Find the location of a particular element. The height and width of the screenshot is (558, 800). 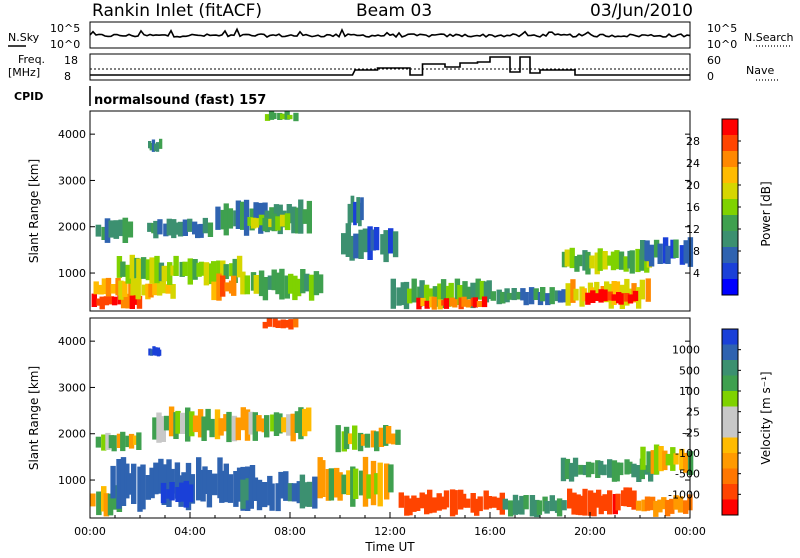

power-colorbar-tick-label: 12 is located at coordinates (693, 229).